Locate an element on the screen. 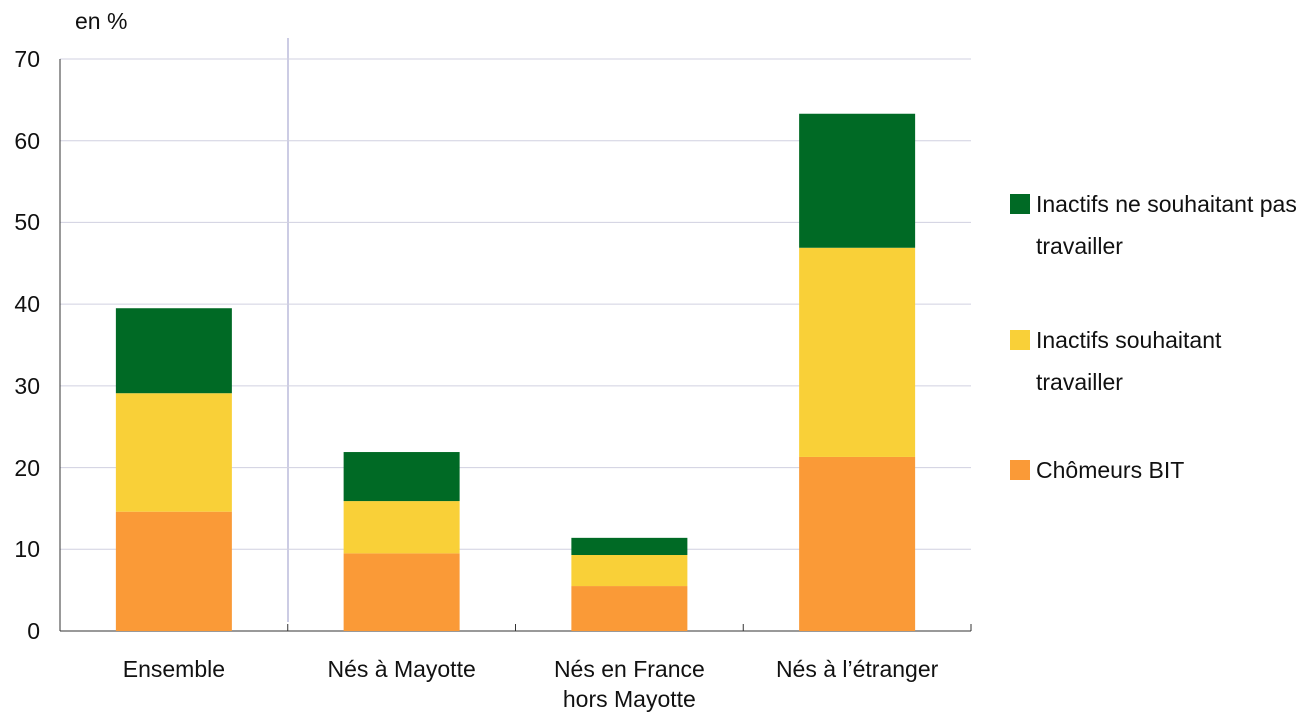 The width and height of the screenshot is (1309, 722). y-tick-label: 60 is located at coordinates (27, 140).